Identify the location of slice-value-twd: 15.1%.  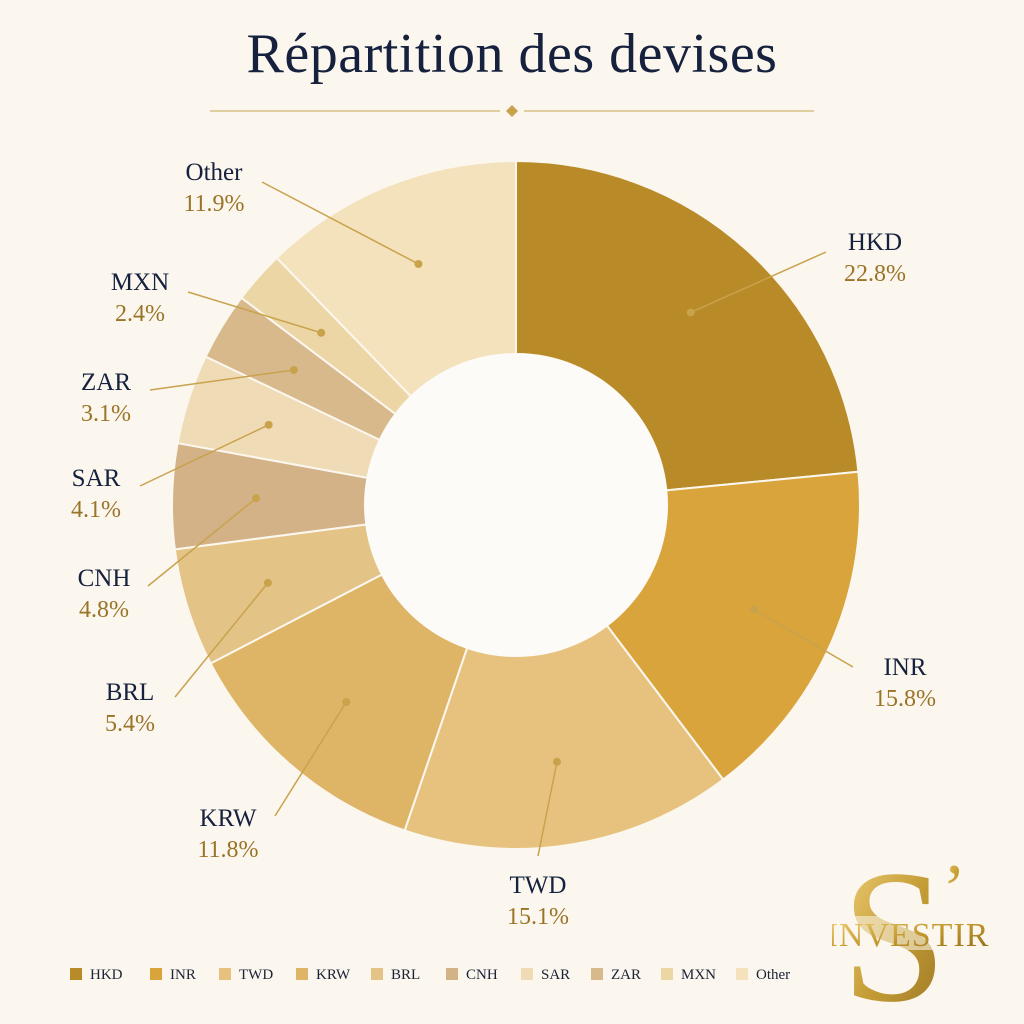
(538, 917).